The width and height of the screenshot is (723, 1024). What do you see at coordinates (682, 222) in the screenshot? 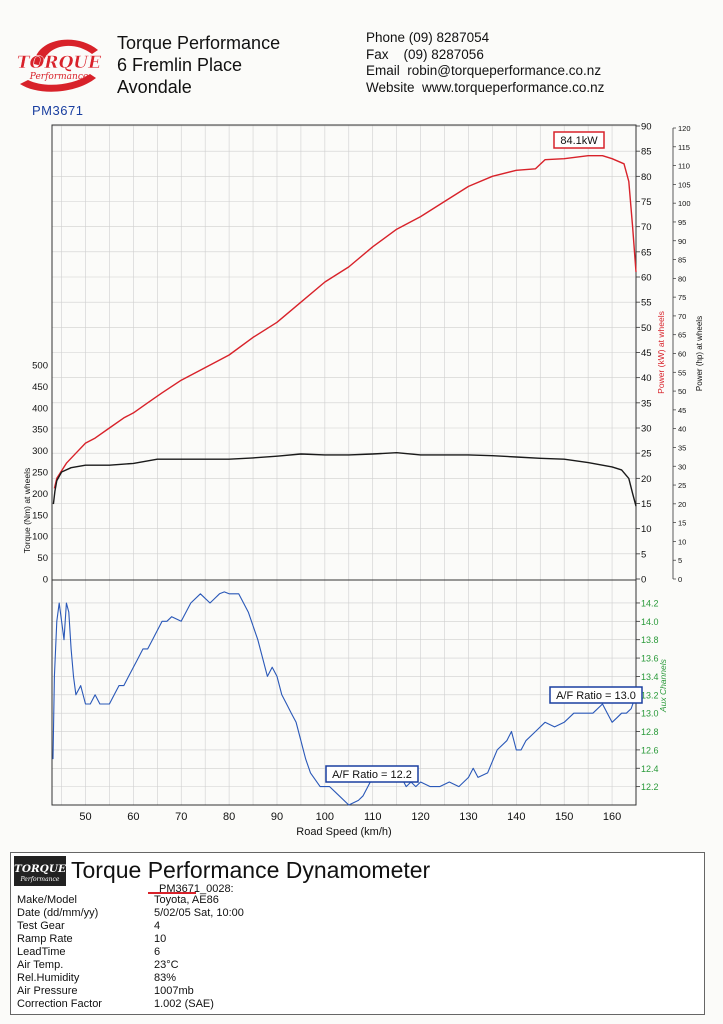
I see `hp-tick-label: 95` at bounding box center [682, 222].